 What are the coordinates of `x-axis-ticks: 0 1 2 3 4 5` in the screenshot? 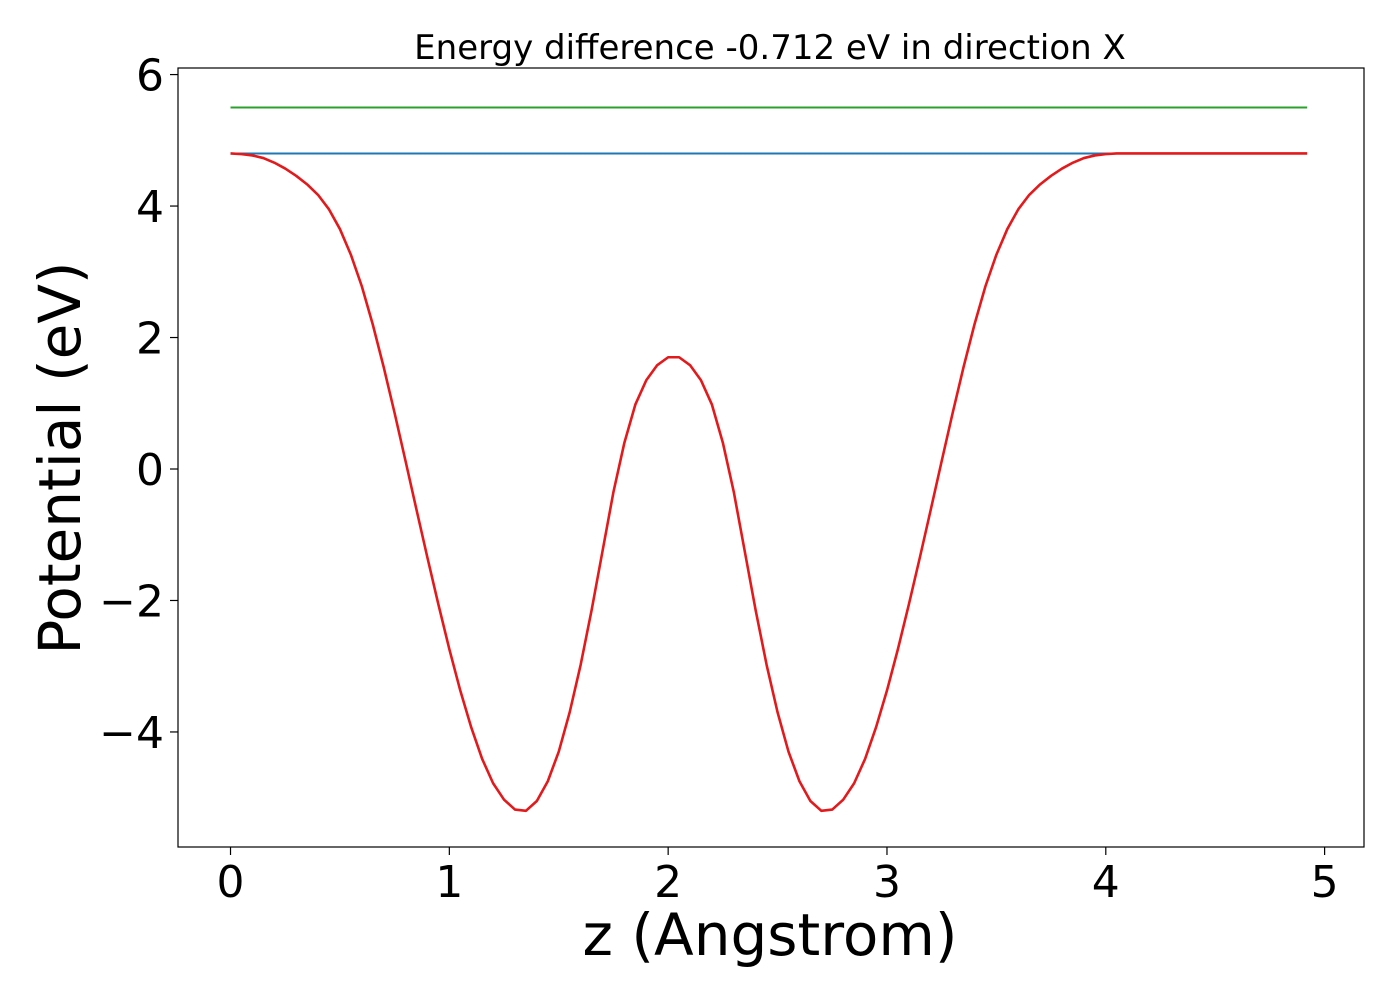 It's located at (778, 877).